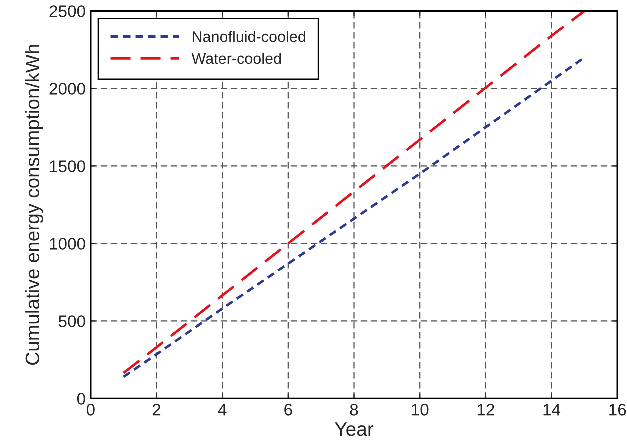 The height and width of the screenshot is (448, 627). I want to click on y-tick-label: 1000, so click(68, 244).